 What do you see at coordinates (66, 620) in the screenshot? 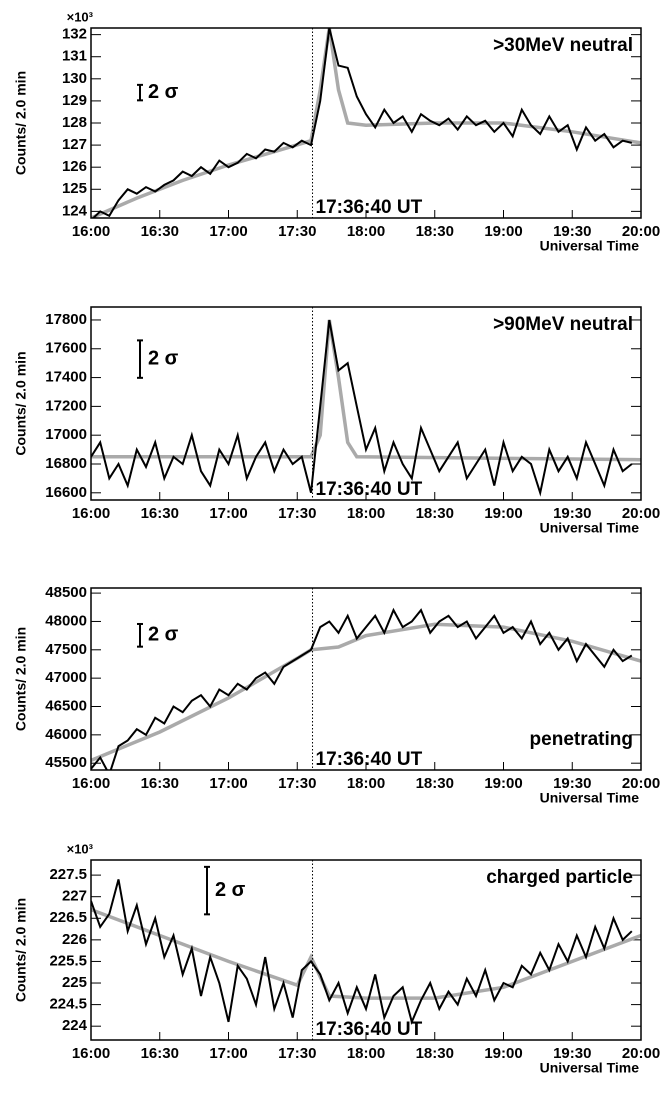
I see `y-tick-label: 48000` at bounding box center [66, 620].